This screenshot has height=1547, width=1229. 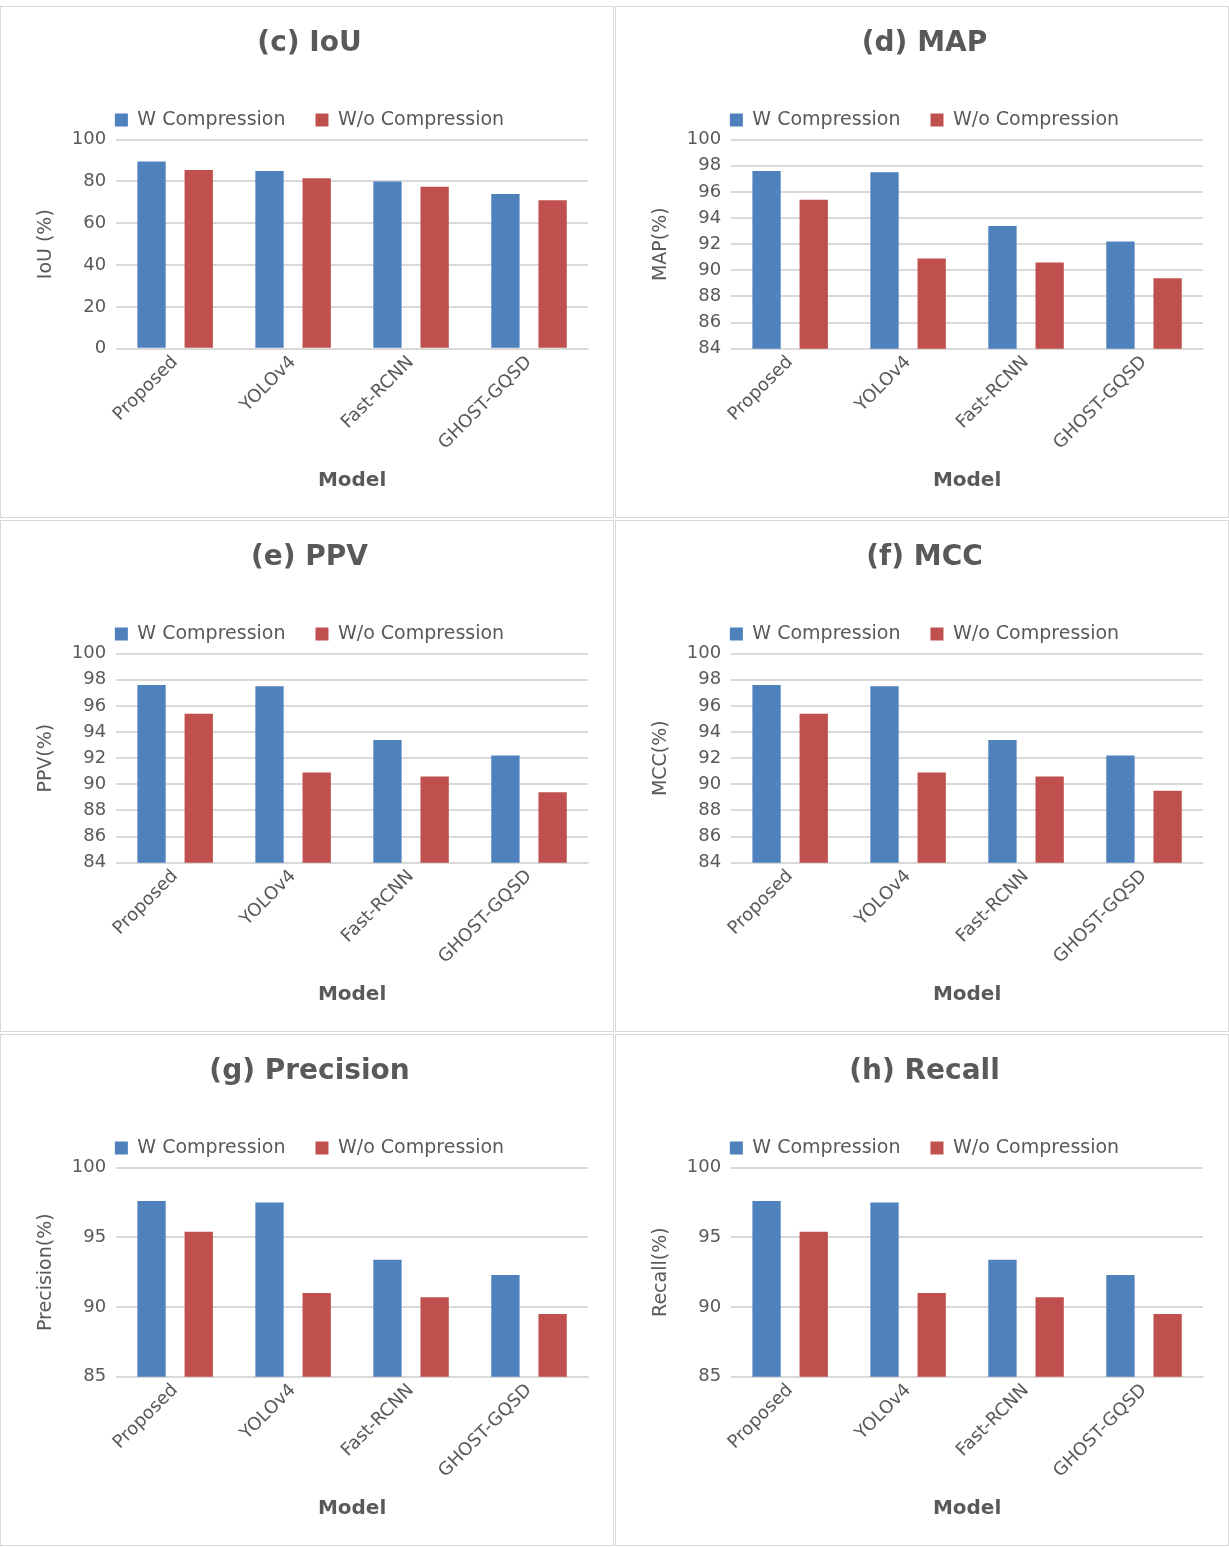 I want to click on y-axis-title: MCC(%), so click(x=659, y=758).